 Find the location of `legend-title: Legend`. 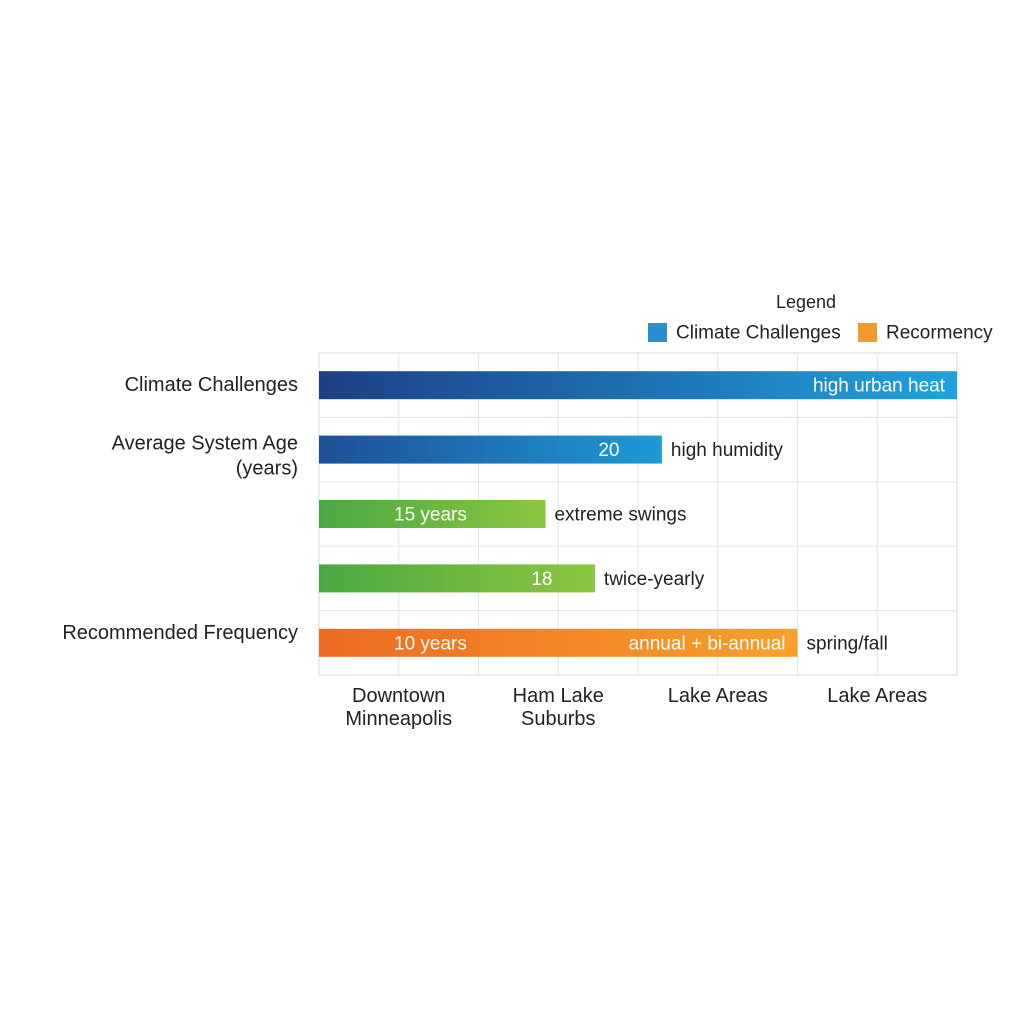

legend-title: Legend is located at coordinates (806, 302).